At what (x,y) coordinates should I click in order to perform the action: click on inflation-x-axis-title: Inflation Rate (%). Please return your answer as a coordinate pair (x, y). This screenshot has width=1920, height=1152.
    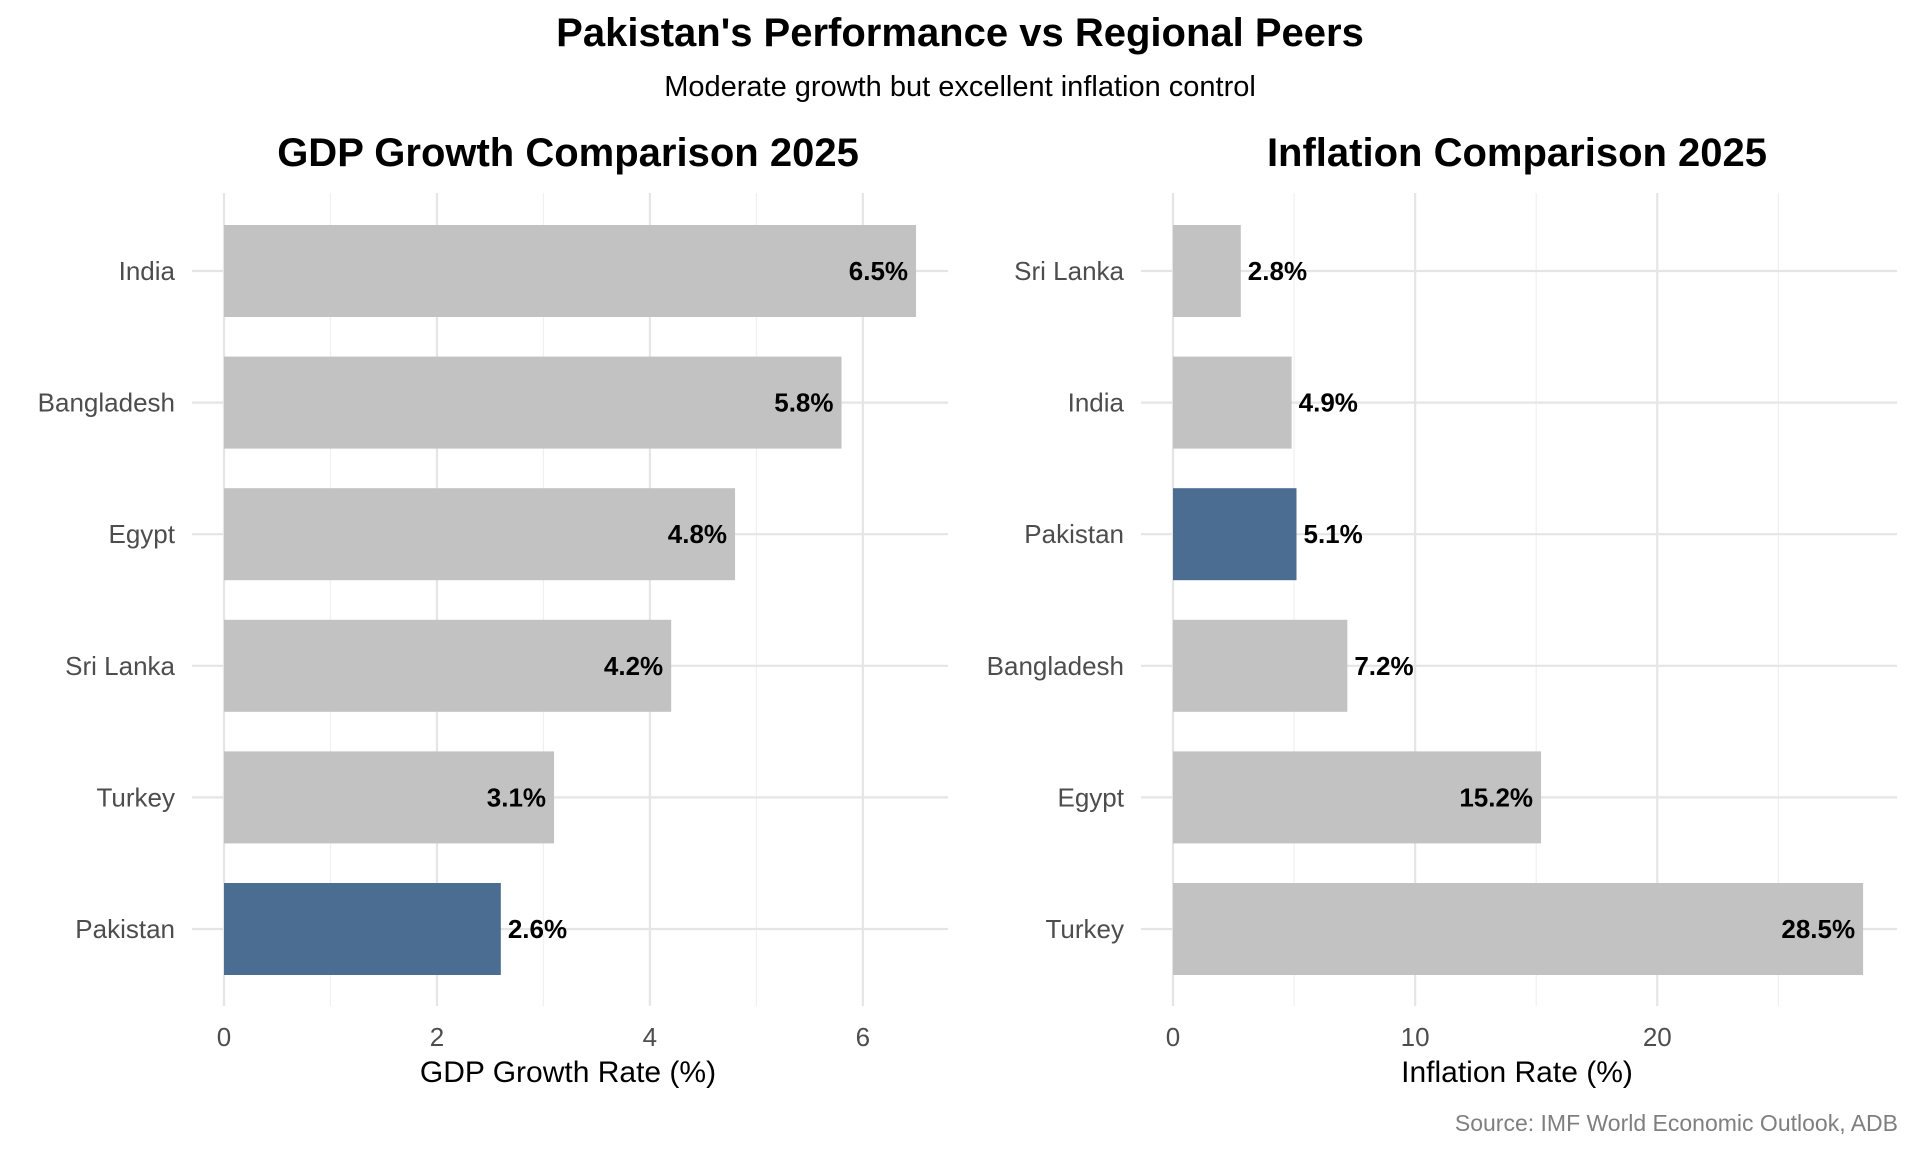
    Looking at the image, I should click on (1517, 1072).